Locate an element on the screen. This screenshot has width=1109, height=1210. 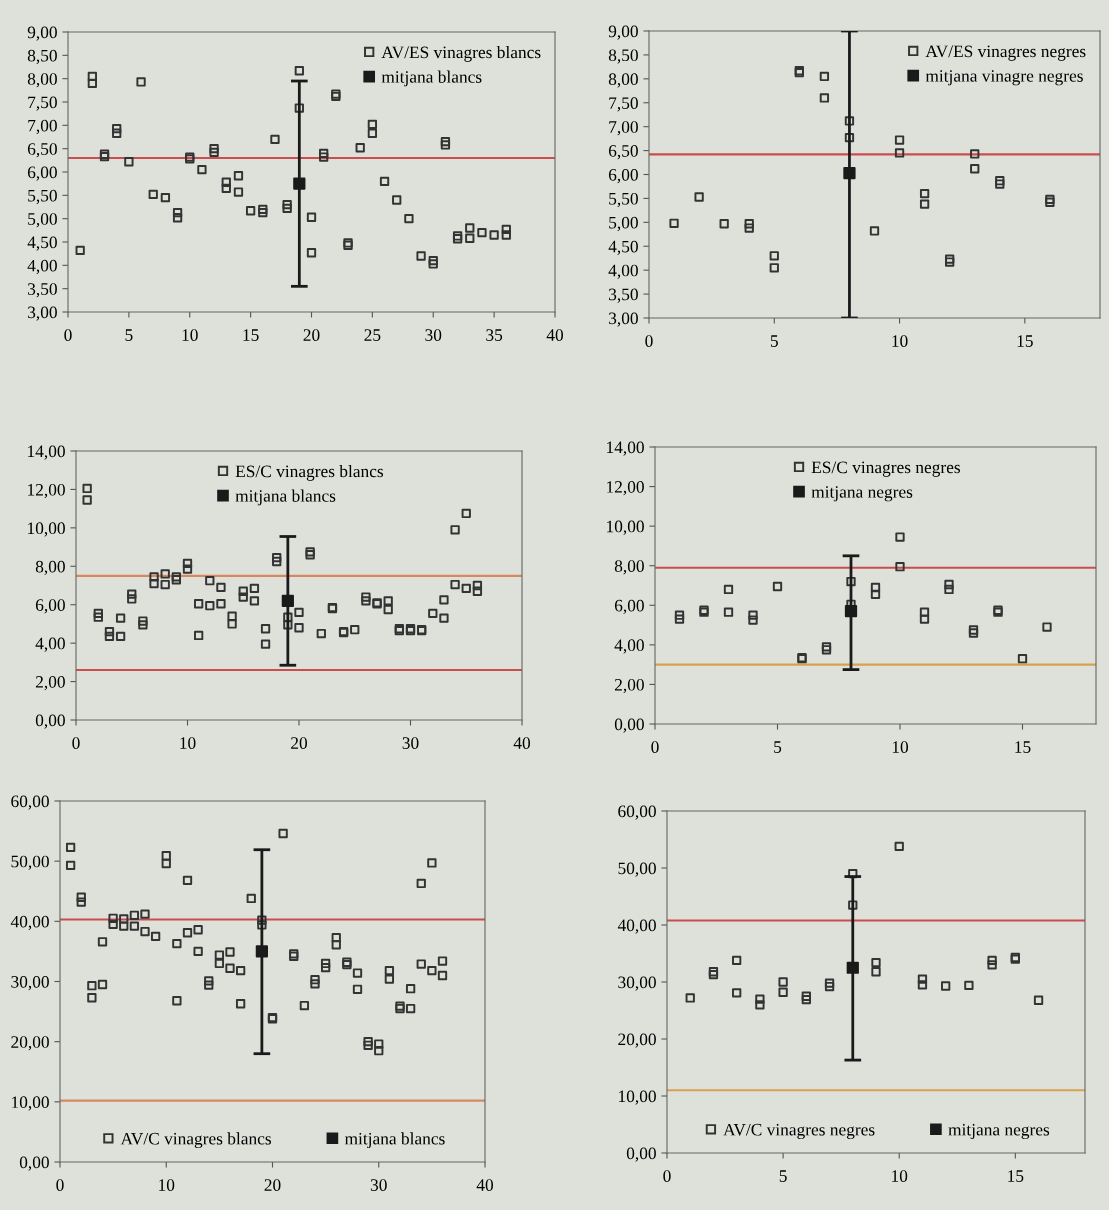
legend-label: AV/C vinagres negres is located at coordinates (799, 1131).